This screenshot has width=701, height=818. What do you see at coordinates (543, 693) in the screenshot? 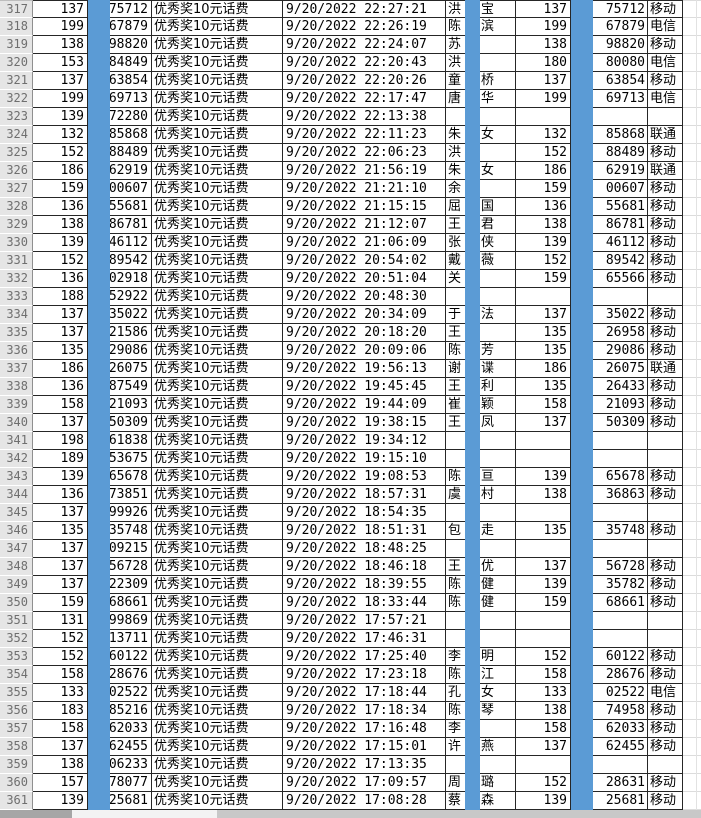
I see `phone2-prefix-cell: 133` at bounding box center [543, 693].